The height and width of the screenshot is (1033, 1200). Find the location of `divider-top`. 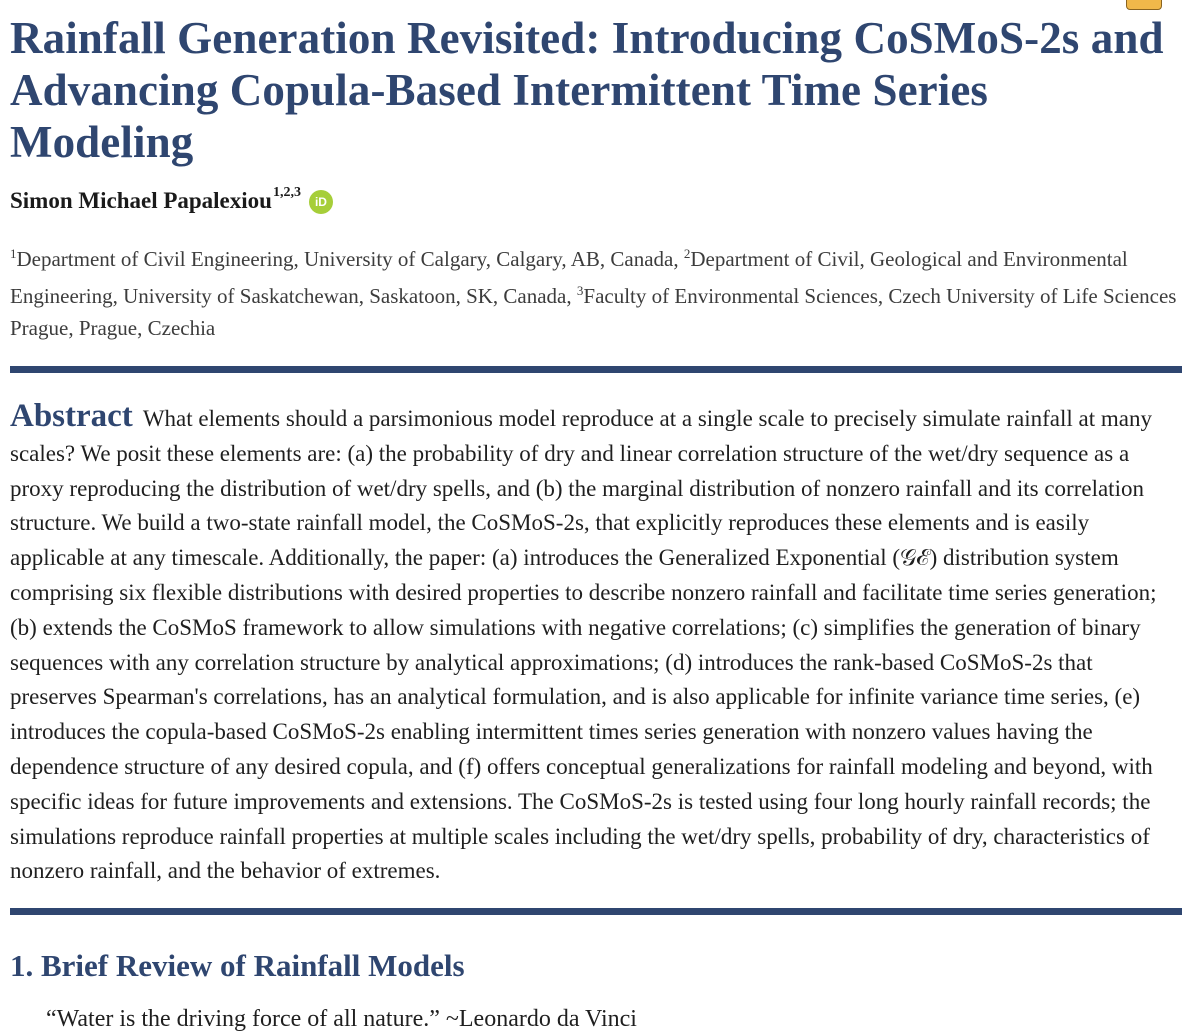

divider-top is located at coordinates (596, 369).